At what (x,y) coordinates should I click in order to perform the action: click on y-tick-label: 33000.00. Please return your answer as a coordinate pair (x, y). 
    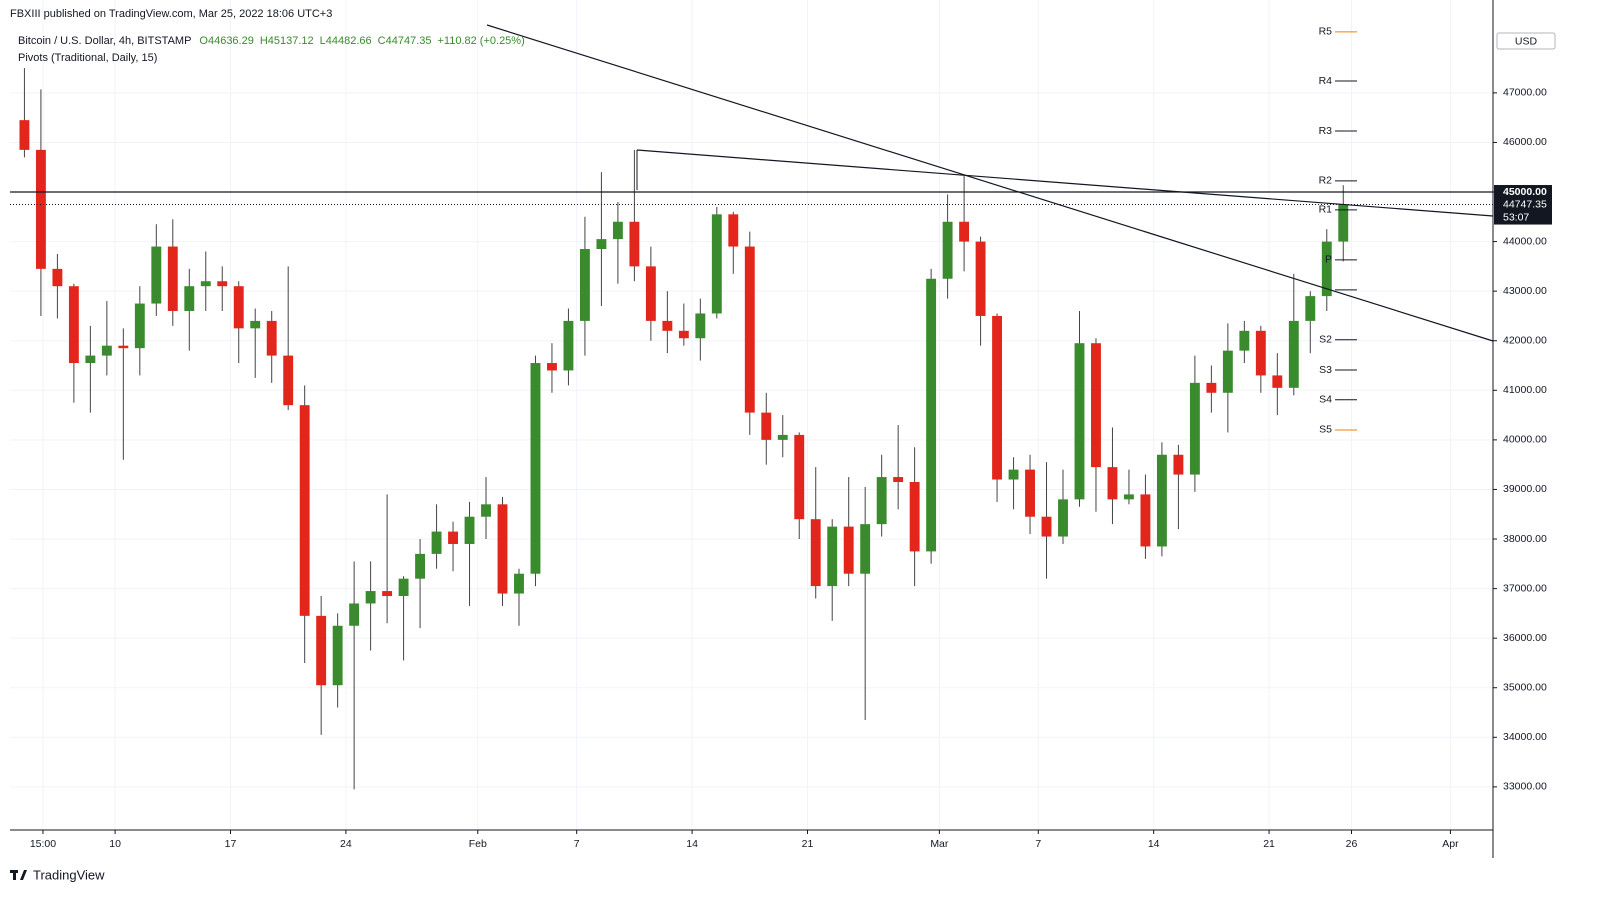
    Looking at the image, I should click on (1525, 787).